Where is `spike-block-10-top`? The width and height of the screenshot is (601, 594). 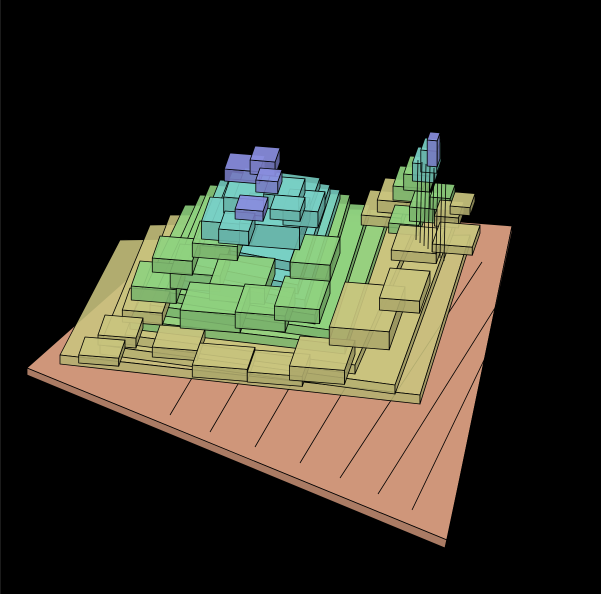 spike-block-10-top is located at coordinates (442, 191).